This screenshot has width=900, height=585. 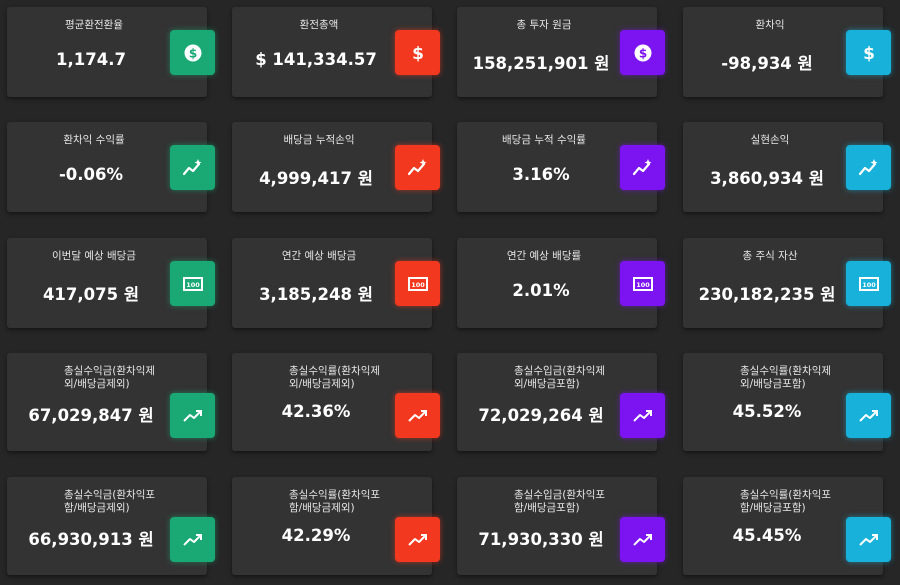 I want to click on card-title: 연간 예상 배당률, so click(x=544, y=256).